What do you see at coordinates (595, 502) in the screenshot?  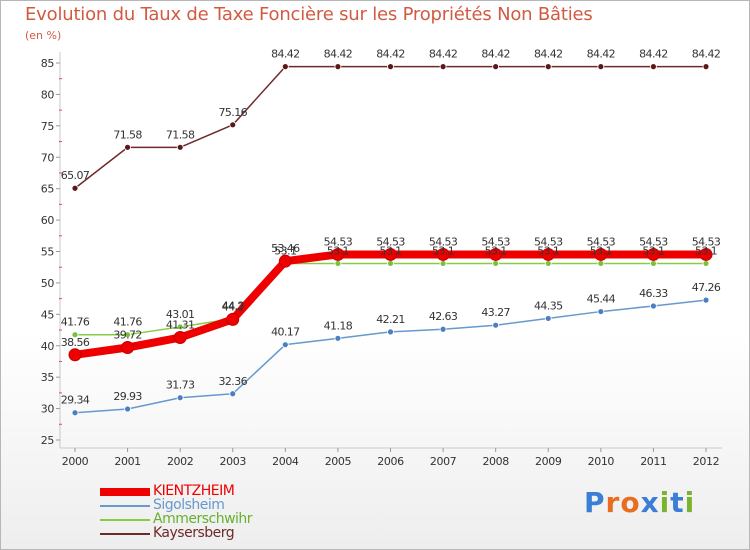 I see `logo-letter: P` at bounding box center [595, 502].